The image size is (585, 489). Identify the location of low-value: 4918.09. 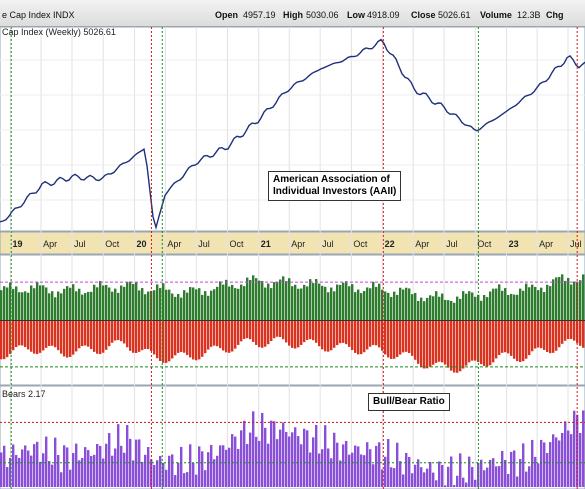
(383, 15).